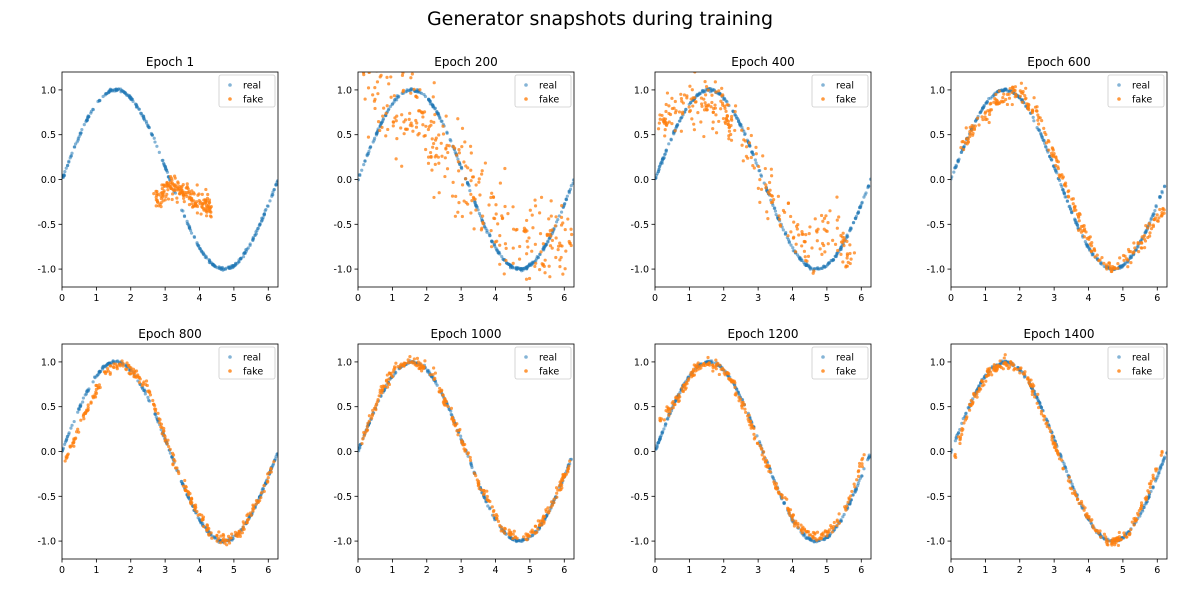  What do you see at coordinates (845, 86) in the screenshot?
I see `legend-label-real: real` at bounding box center [845, 86].